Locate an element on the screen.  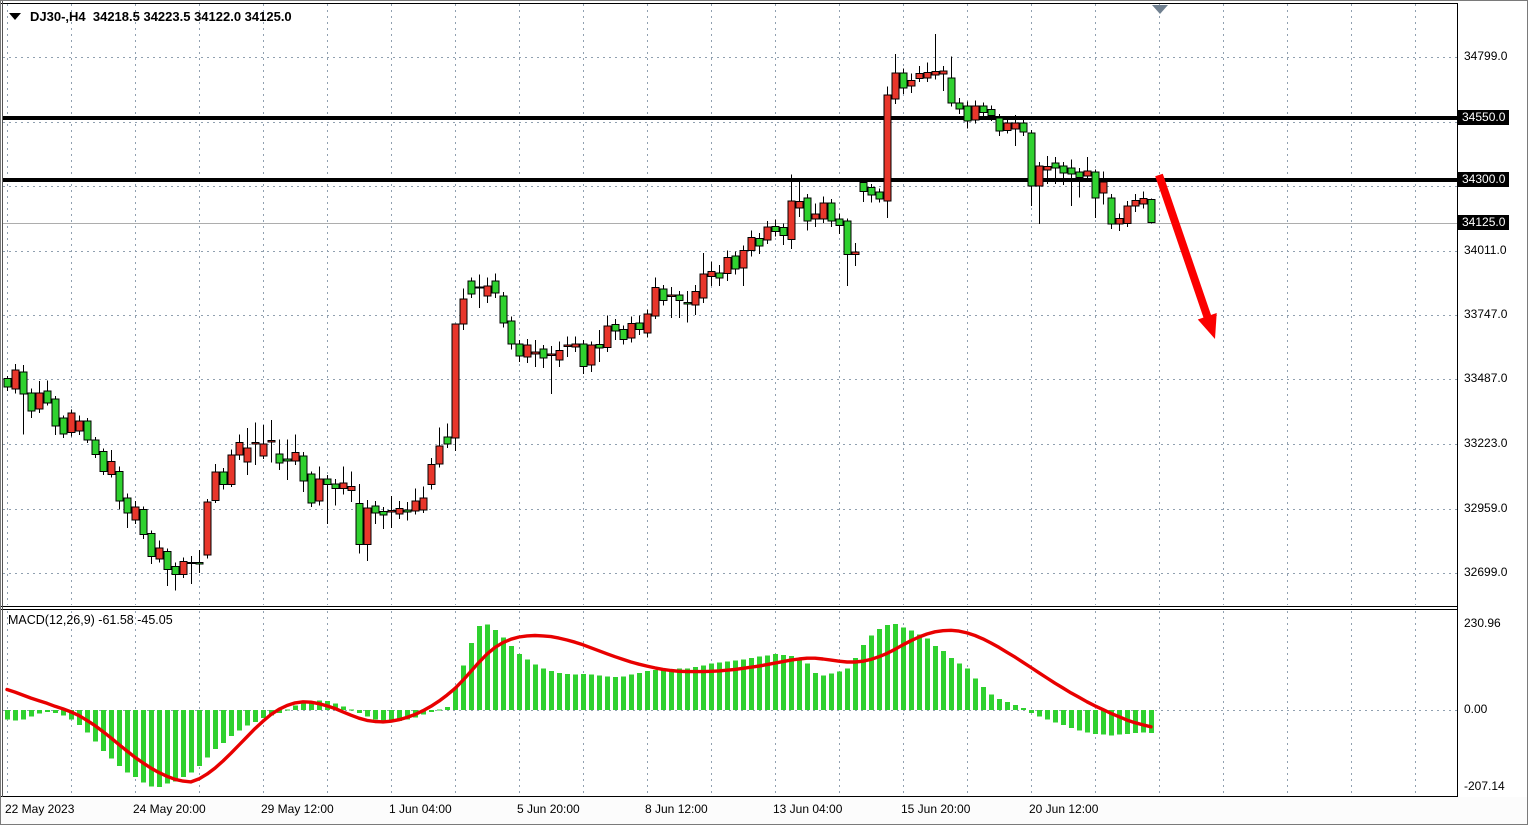
time-label: 5 Jun 20:00 is located at coordinates (548, 809).